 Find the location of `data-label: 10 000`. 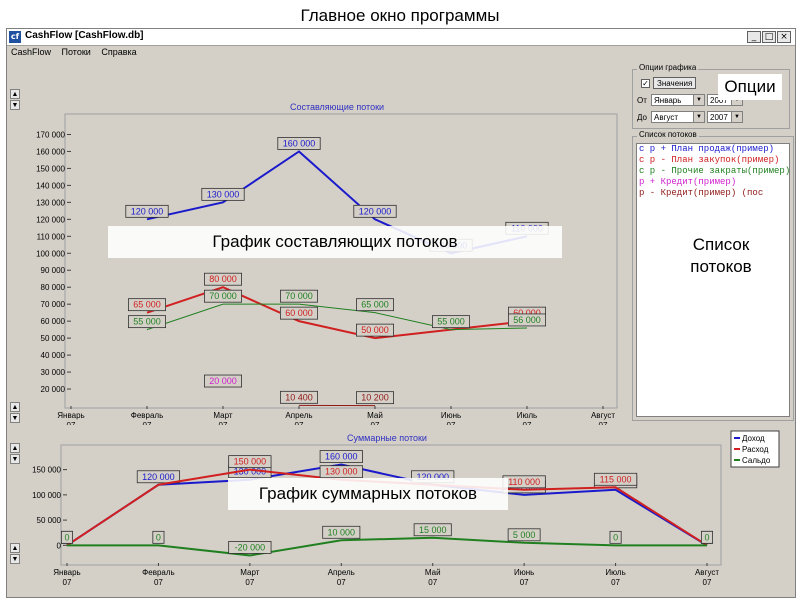

data-label: 10 000 is located at coordinates (342, 532).